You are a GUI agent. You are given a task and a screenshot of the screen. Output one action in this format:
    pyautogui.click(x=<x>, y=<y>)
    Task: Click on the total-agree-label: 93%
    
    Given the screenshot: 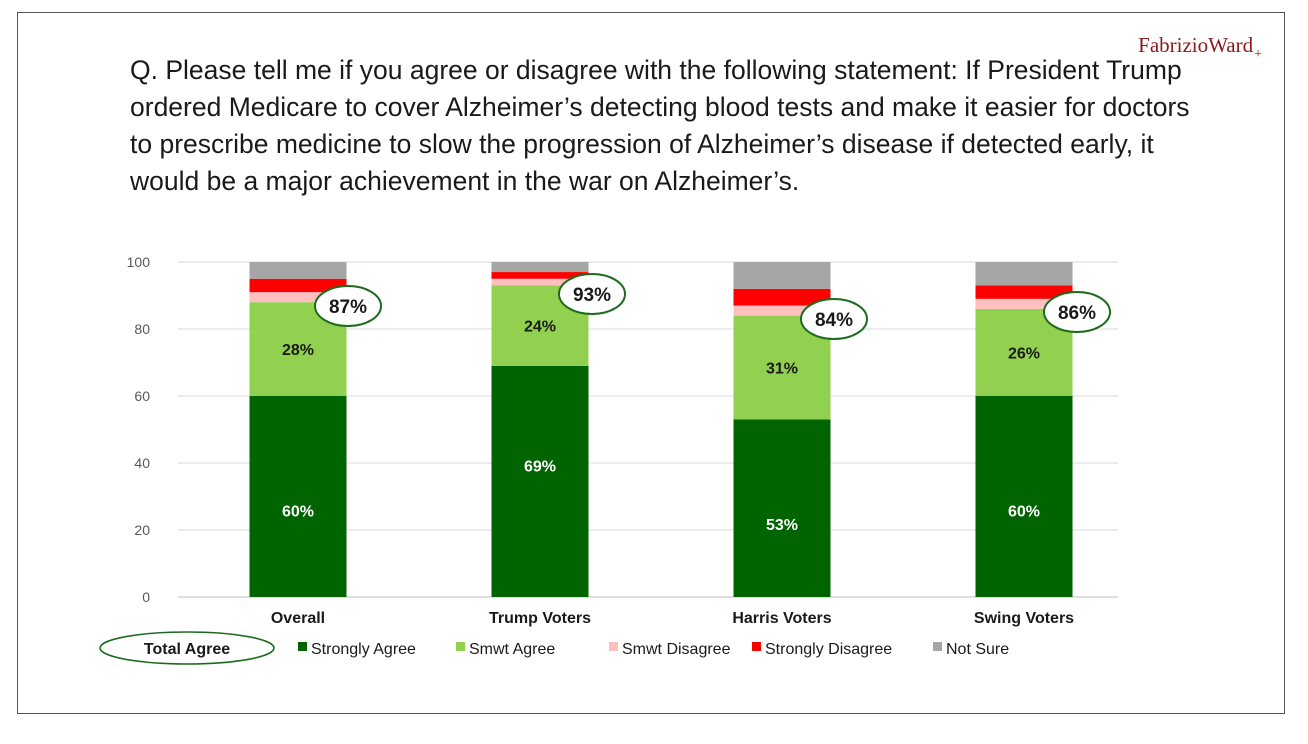 What is the action you would take?
    pyautogui.click(x=592, y=295)
    